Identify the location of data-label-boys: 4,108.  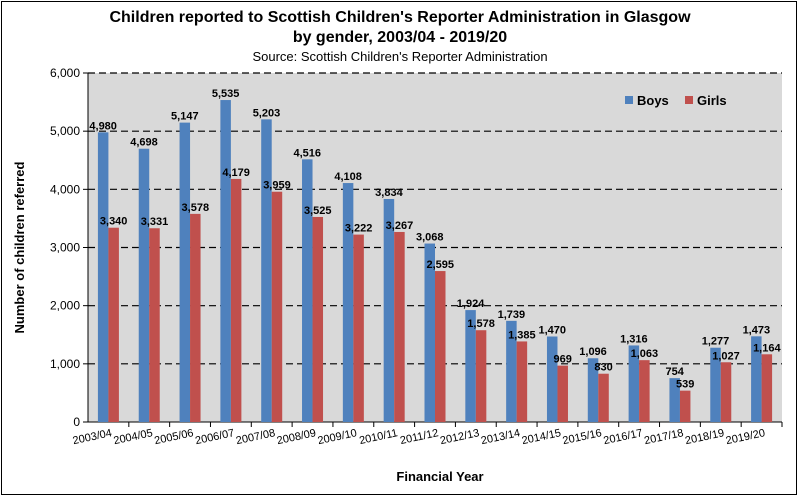
(348, 177).